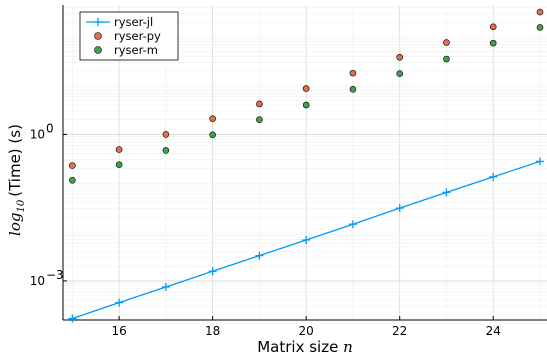 This screenshot has height=360, width=547. I want to click on legend-item-ryser-py: ryser-py, so click(127, 36).